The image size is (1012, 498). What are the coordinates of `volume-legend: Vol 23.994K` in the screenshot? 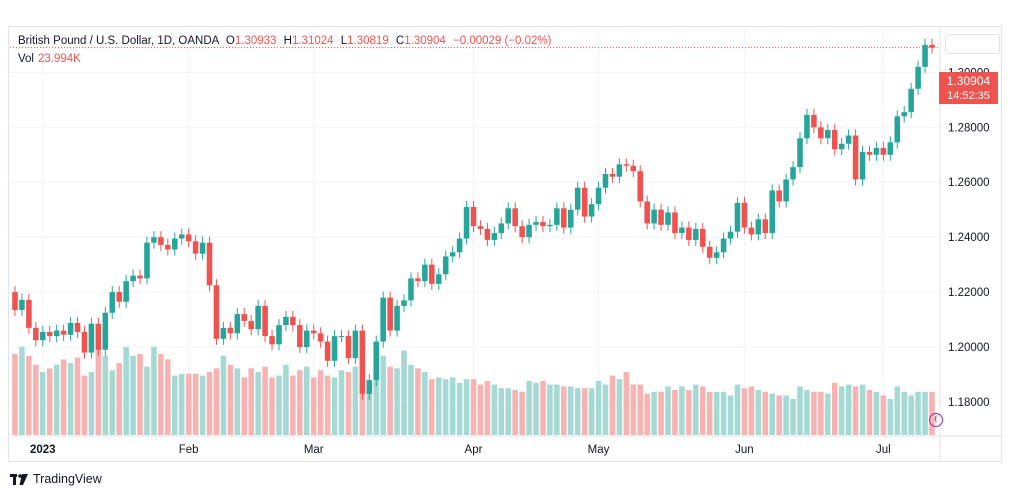 It's located at (49, 59).